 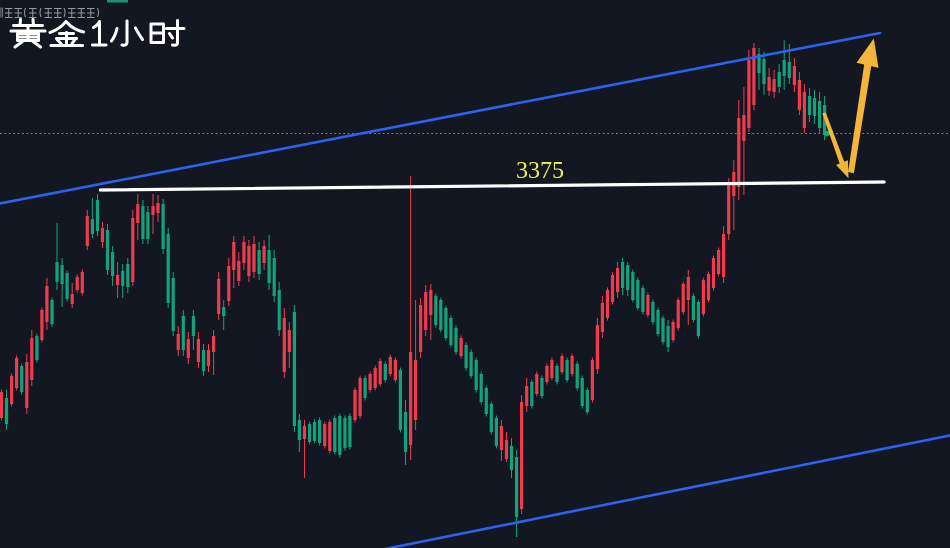 I want to click on svg-text: 3375, so click(x=540, y=171).